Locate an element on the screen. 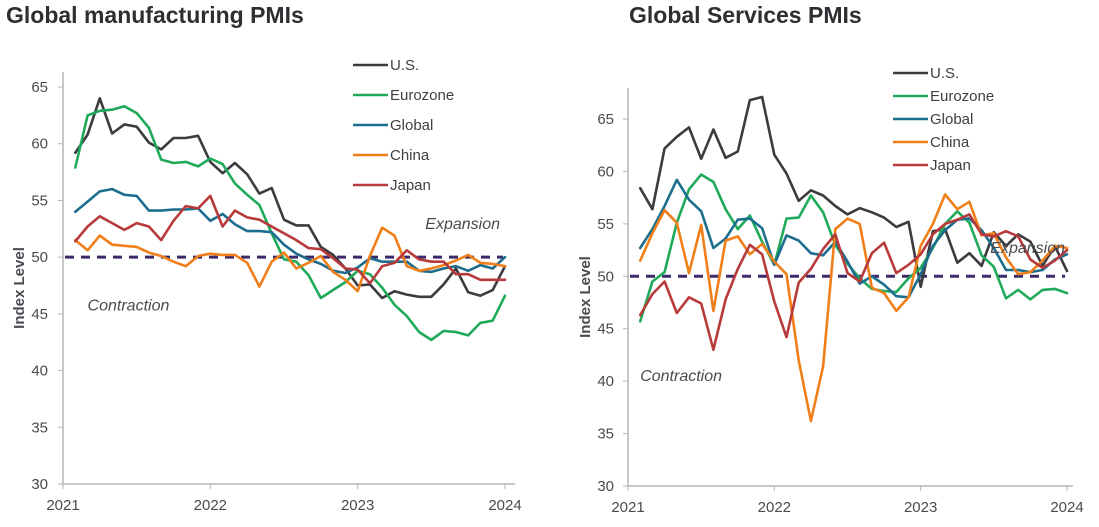 This screenshot has height=527, width=1099. series-line-us is located at coordinates (853, 192).